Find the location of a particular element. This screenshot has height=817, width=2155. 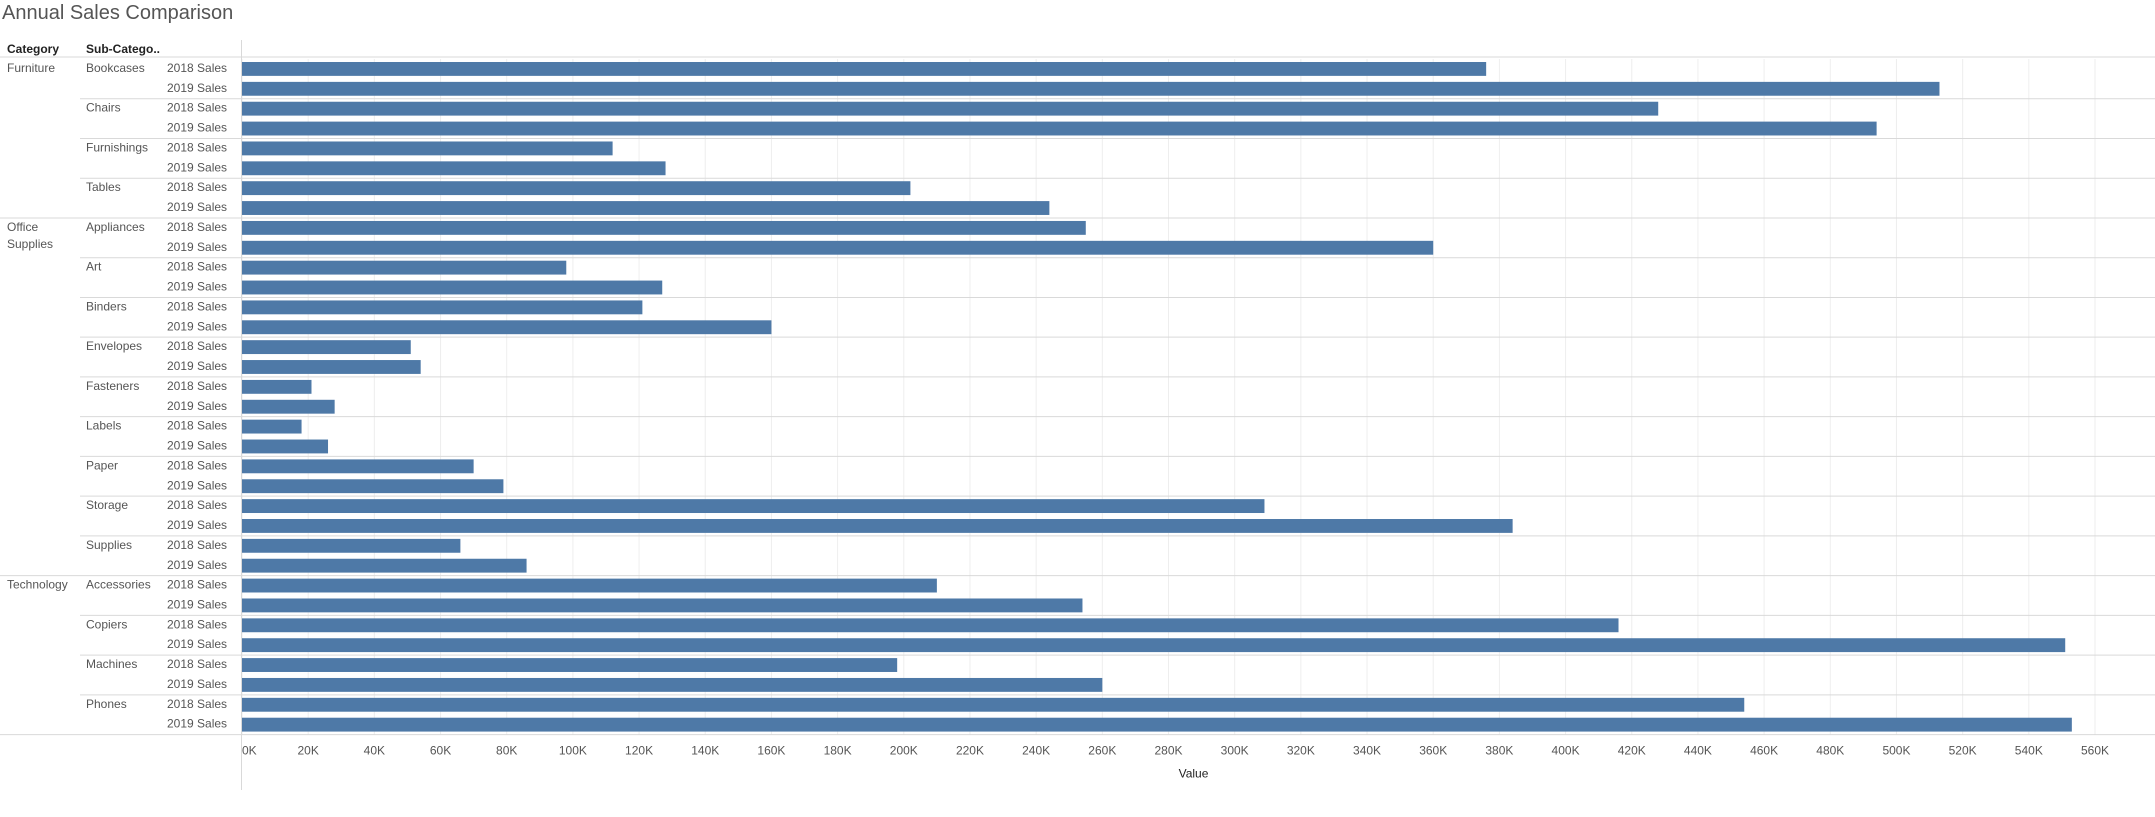

subcategory-label: Storage is located at coordinates (107, 505).